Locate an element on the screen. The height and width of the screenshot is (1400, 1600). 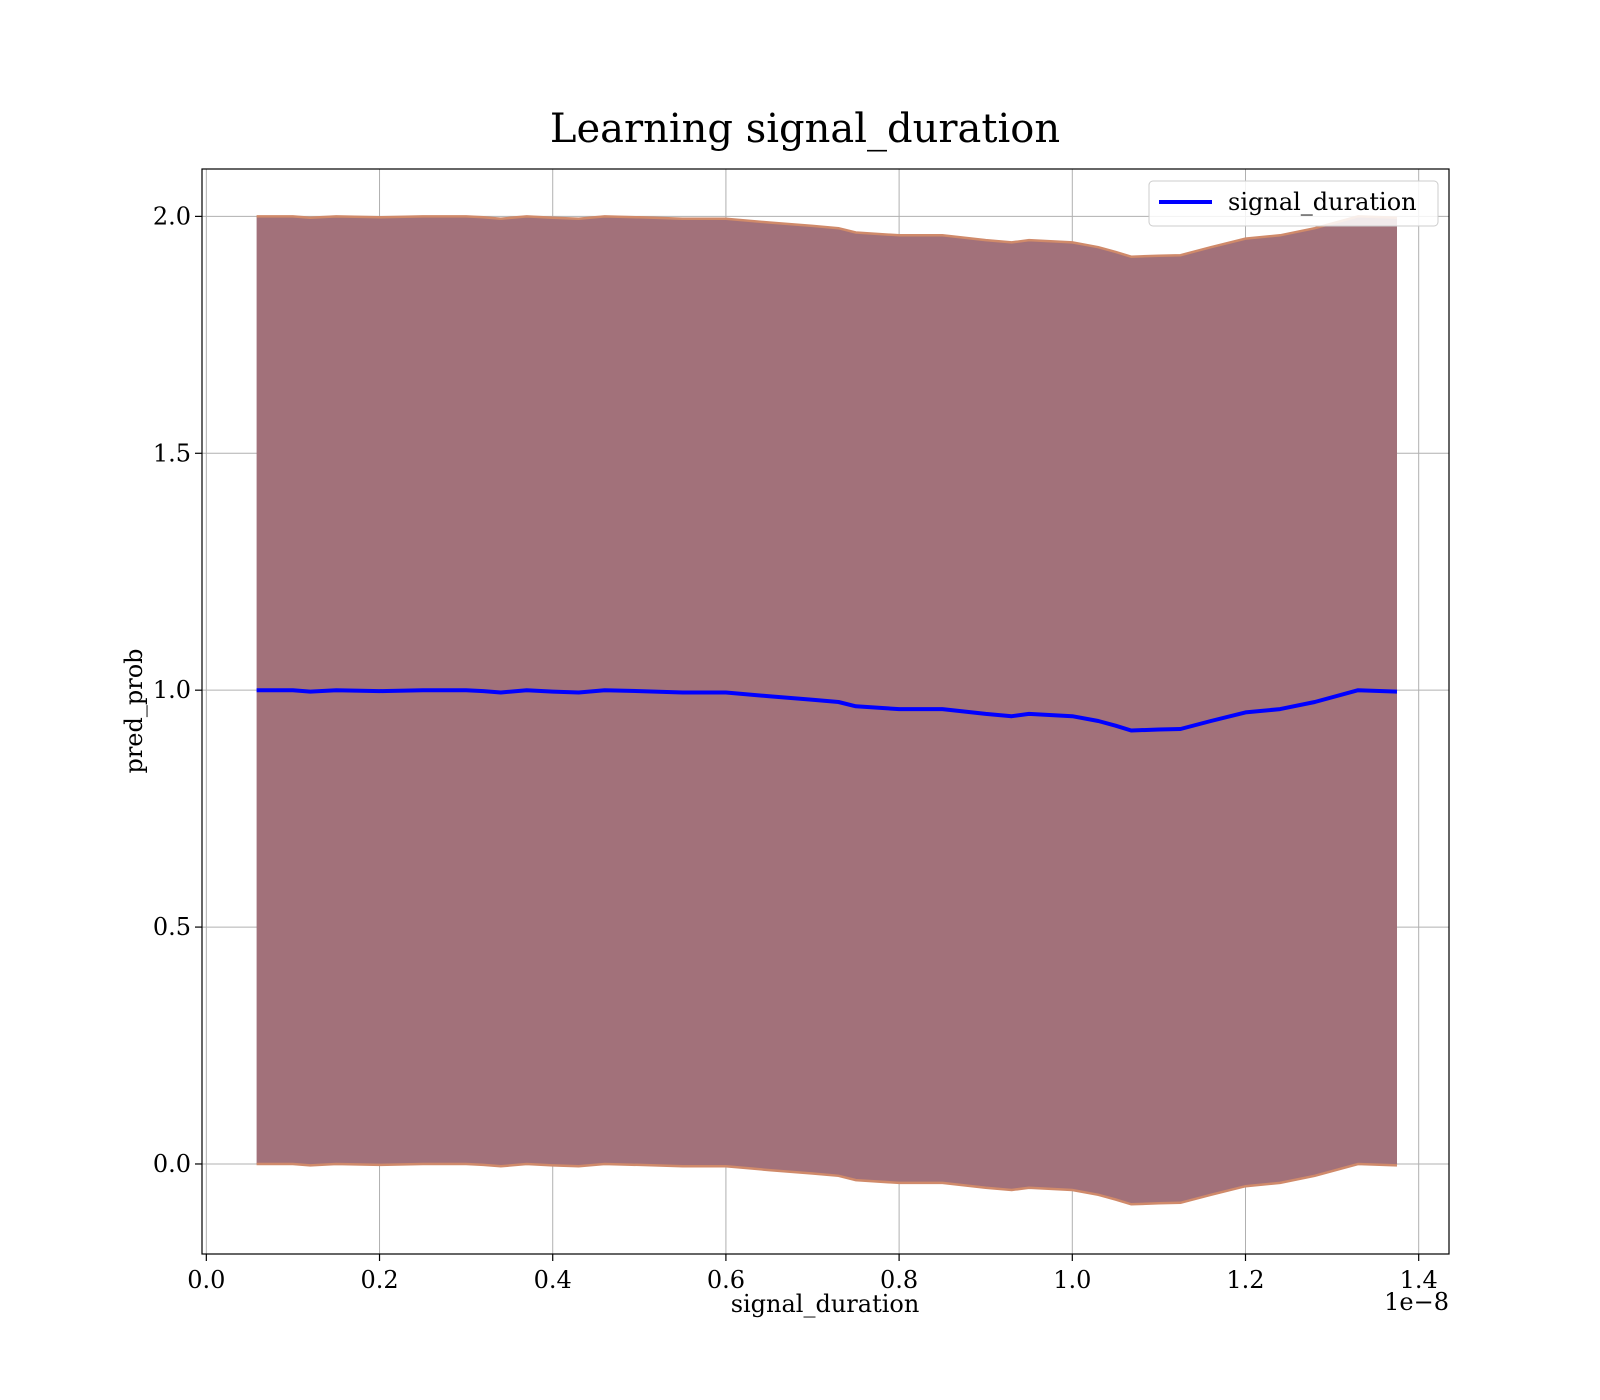
y-axis-ticks: 0.0 0.5 1.0 1.5 2.0 is located at coordinates (177, 690).